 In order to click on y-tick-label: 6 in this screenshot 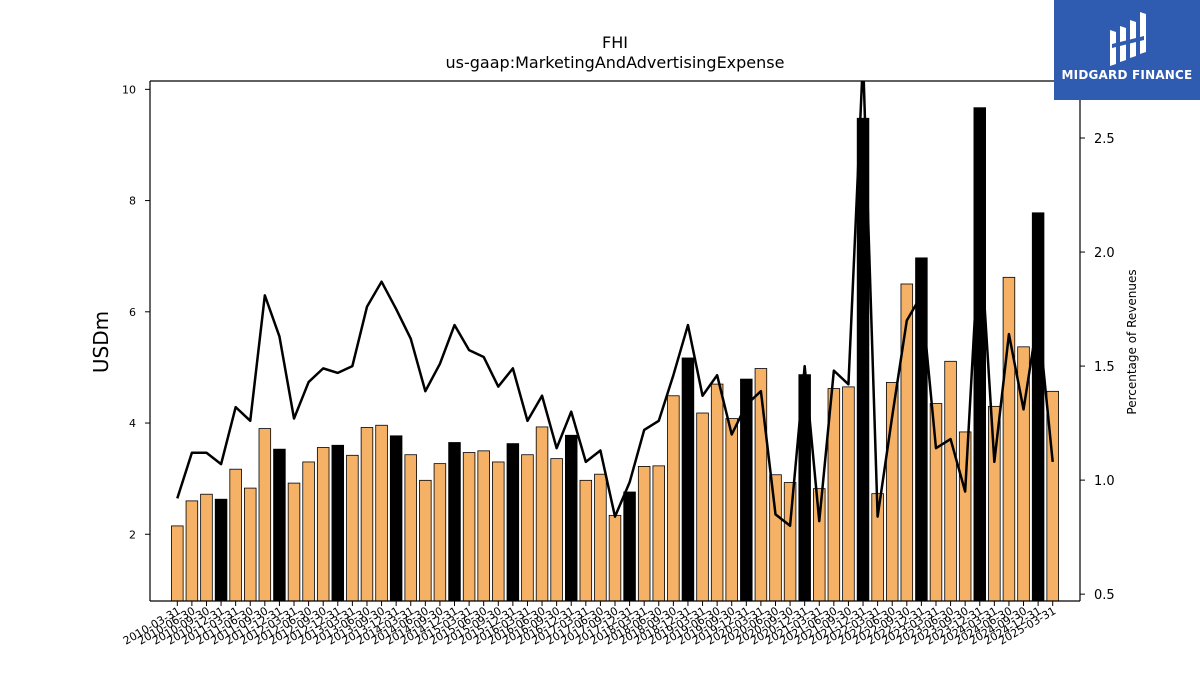, I will do `click(132, 312)`.